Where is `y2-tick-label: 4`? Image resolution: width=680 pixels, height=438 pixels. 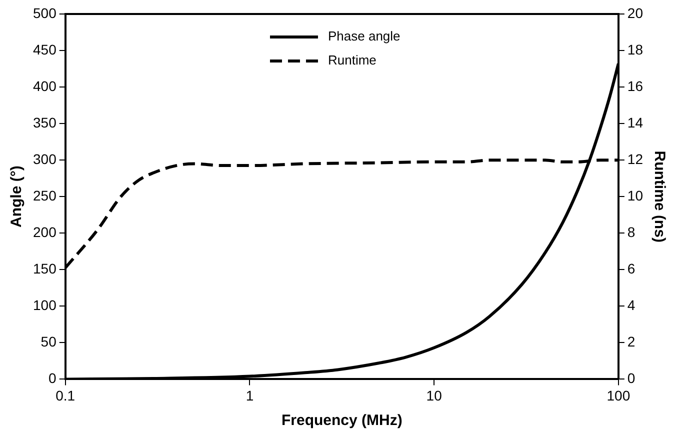
y2-tick-label: 4 is located at coordinates (631, 305).